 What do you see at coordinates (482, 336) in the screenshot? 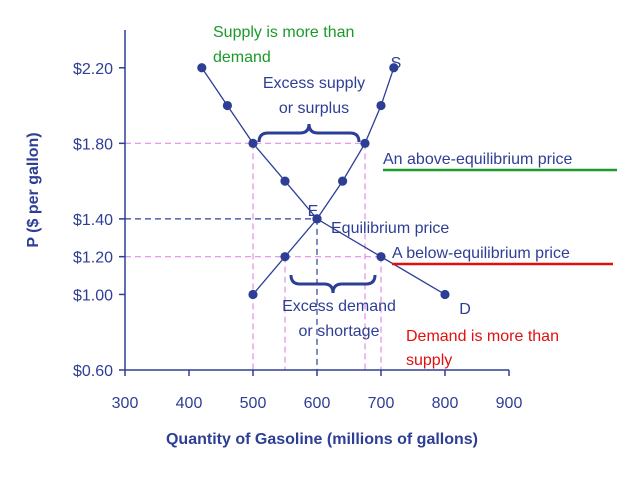
I see `demand-more-line1: Demand is more than` at bounding box center [482, 336].